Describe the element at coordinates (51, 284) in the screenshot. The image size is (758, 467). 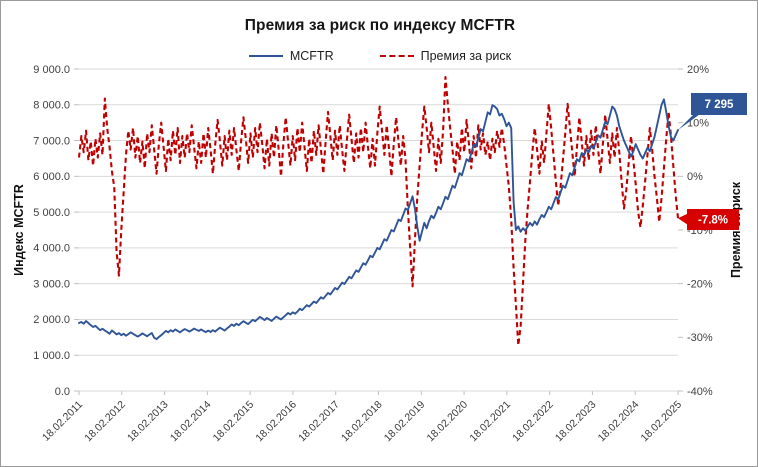
I see `ytick-label-left: 3 000.0` at that location.